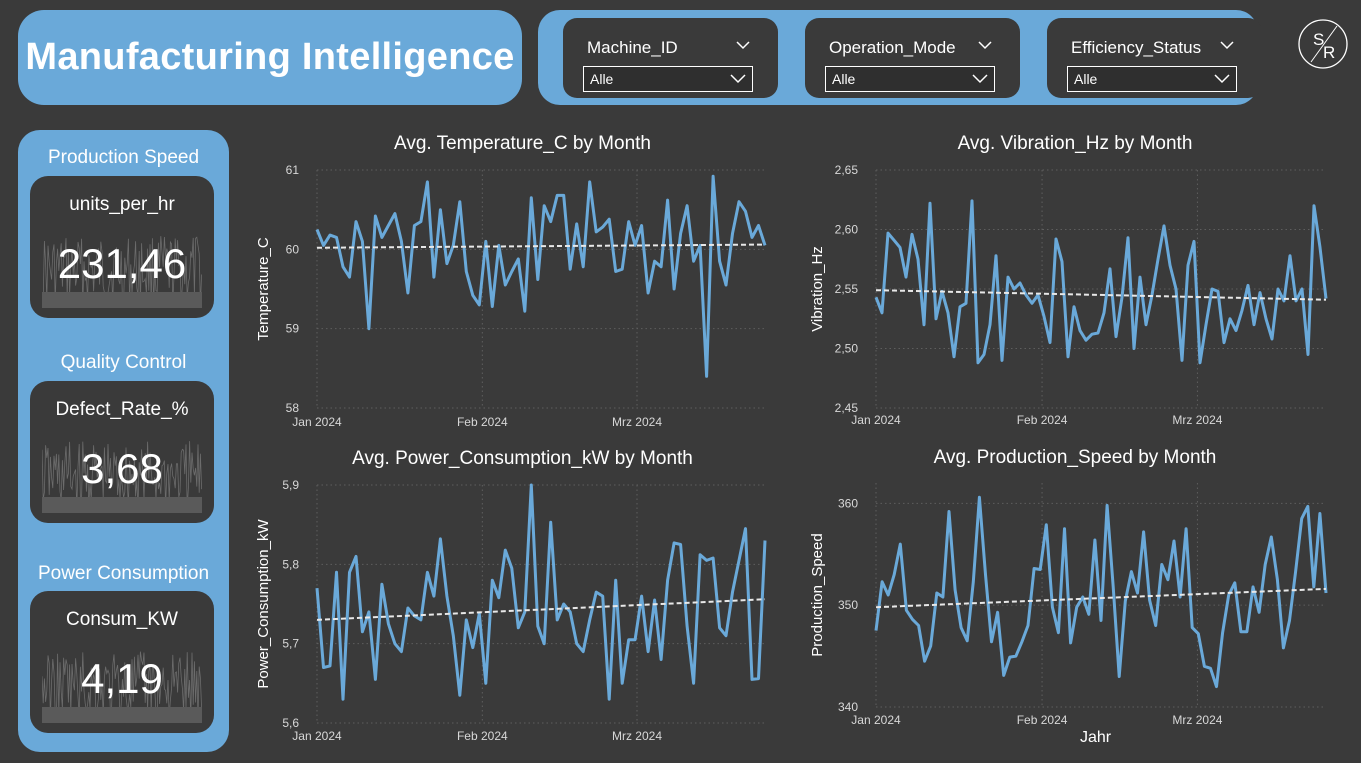 This screenshot has height=763, width=1361. I want to click on filter-label: Efficiency_Status, so click(1136, 47).